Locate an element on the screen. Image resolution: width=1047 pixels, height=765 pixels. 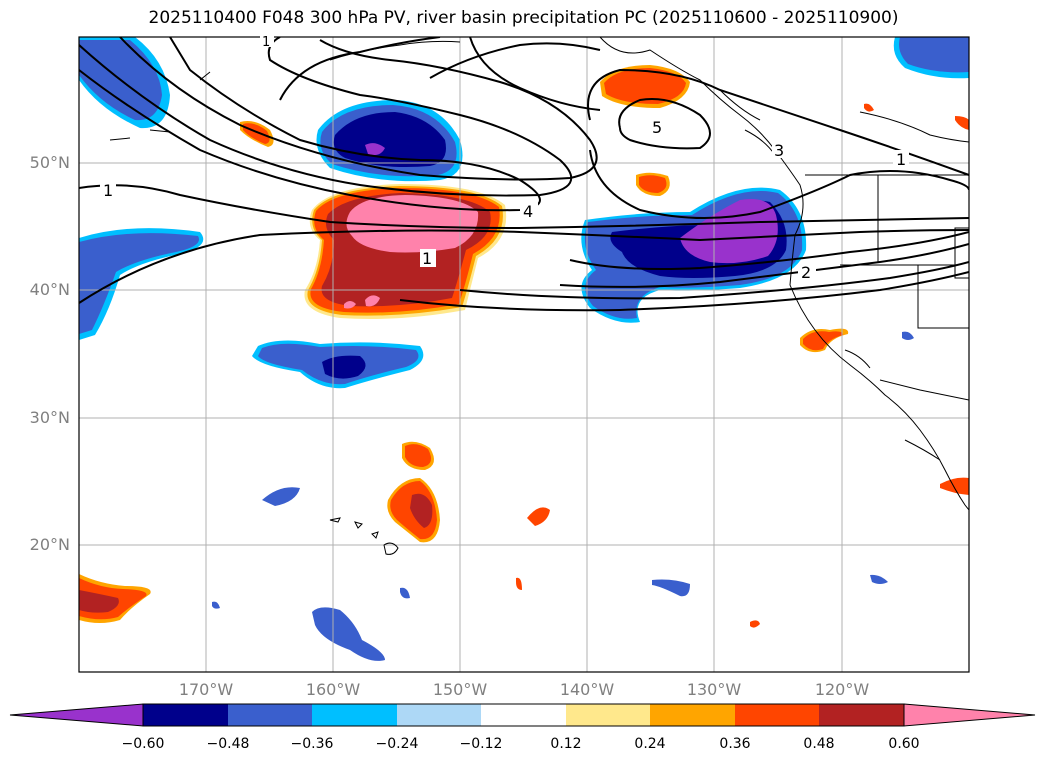
colorbar-tick-label: 0.60 is located at coordinates (904, 744).